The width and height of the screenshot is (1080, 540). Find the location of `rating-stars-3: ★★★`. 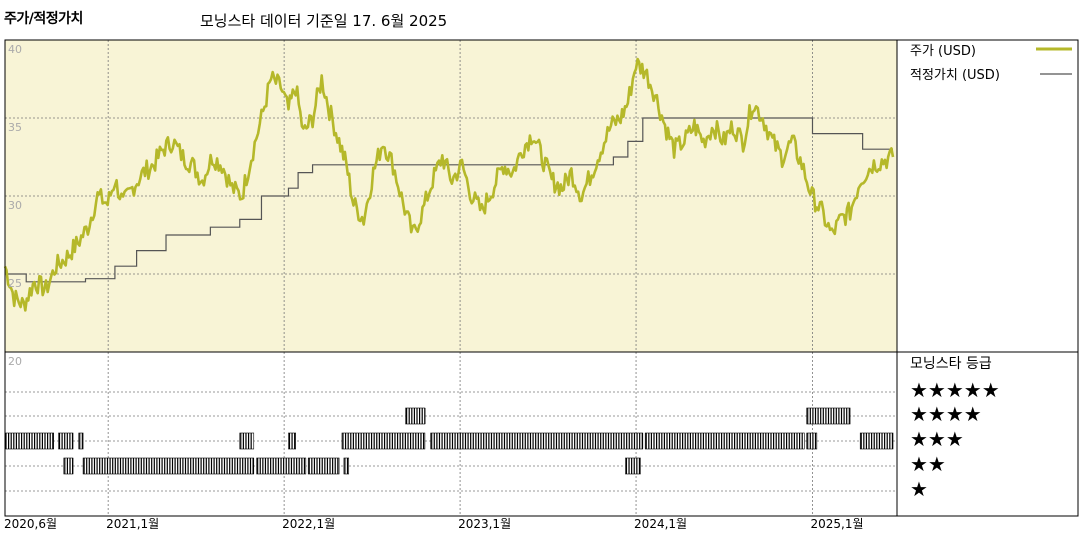

rating-stars-3: ★★★ is located at coordinates (937, 439).